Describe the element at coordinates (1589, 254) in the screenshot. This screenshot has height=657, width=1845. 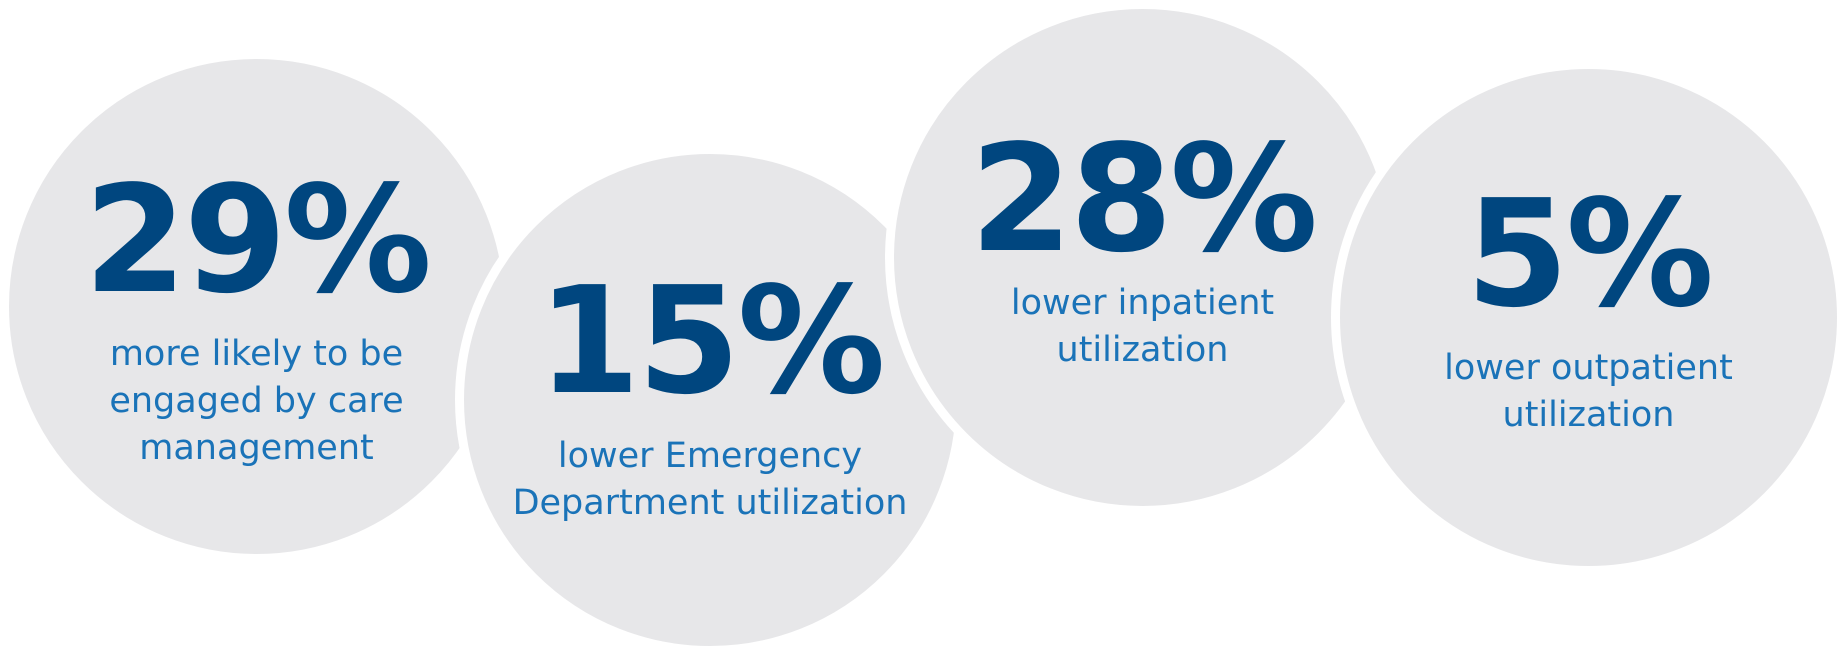
I see `stat-value: 5%` at that location.